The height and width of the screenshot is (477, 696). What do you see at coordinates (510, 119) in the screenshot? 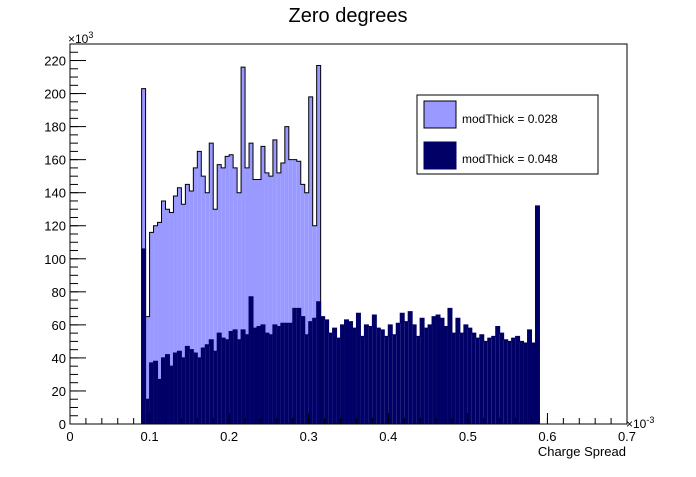
I see `legend-label-series-1: modThick = 0.028` at bounding box center [510, 119].